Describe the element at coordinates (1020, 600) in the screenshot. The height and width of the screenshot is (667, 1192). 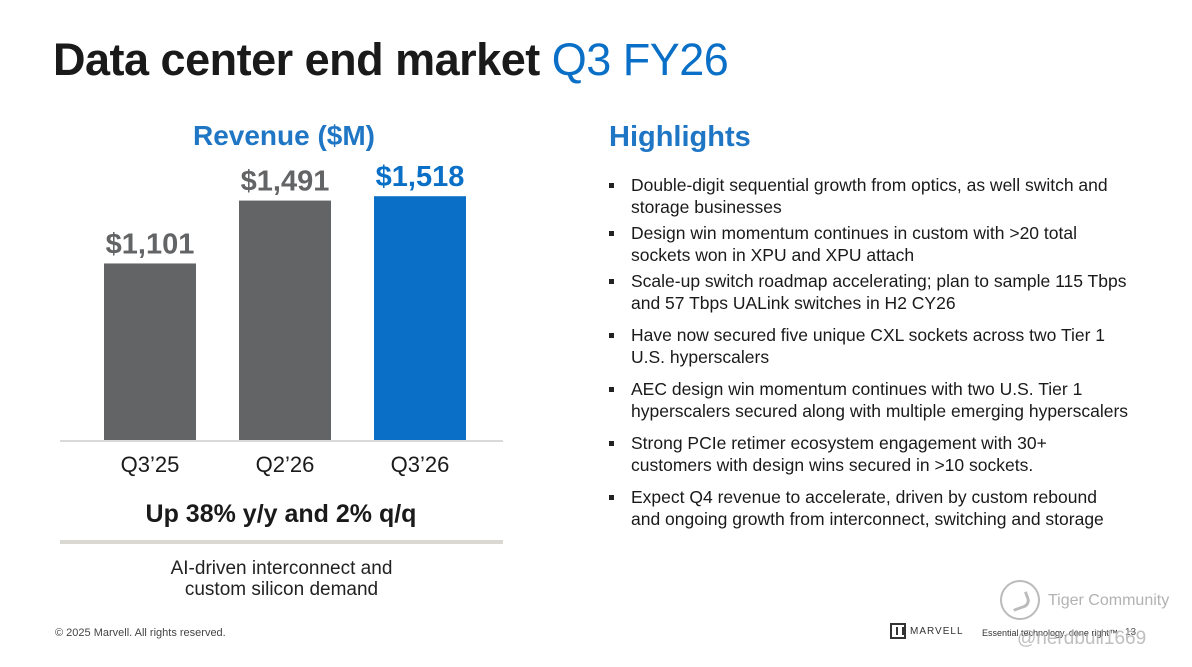
I see `tiger-community-icon` at that location.